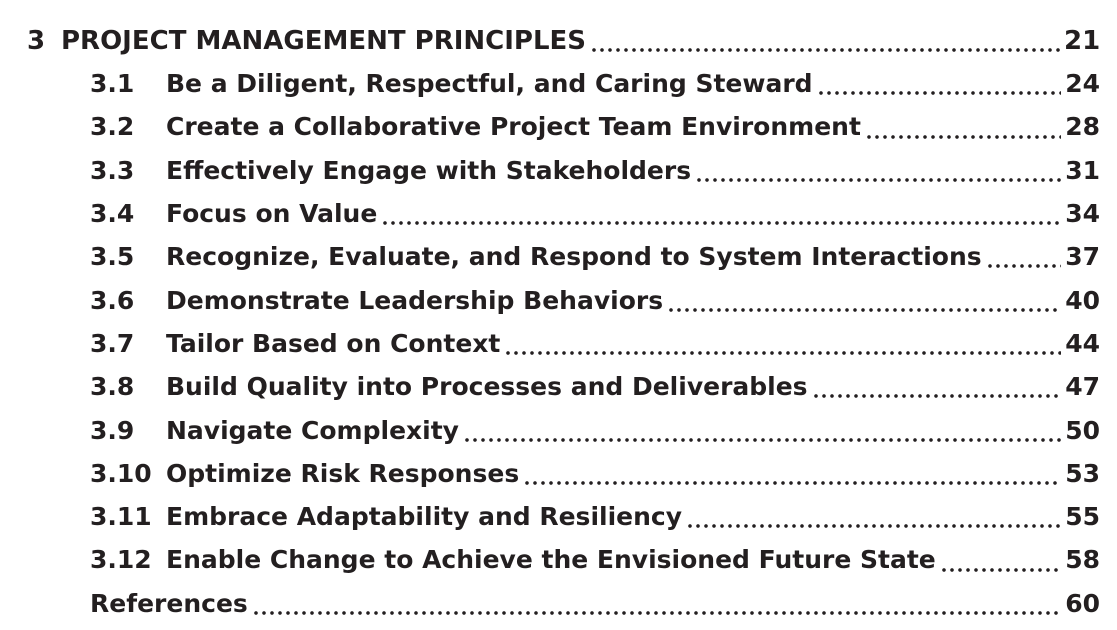  What do you see at coordinates (112, 84) in the screenshot?
I see `section-number: 3.1` at bounding box center [112, 84].